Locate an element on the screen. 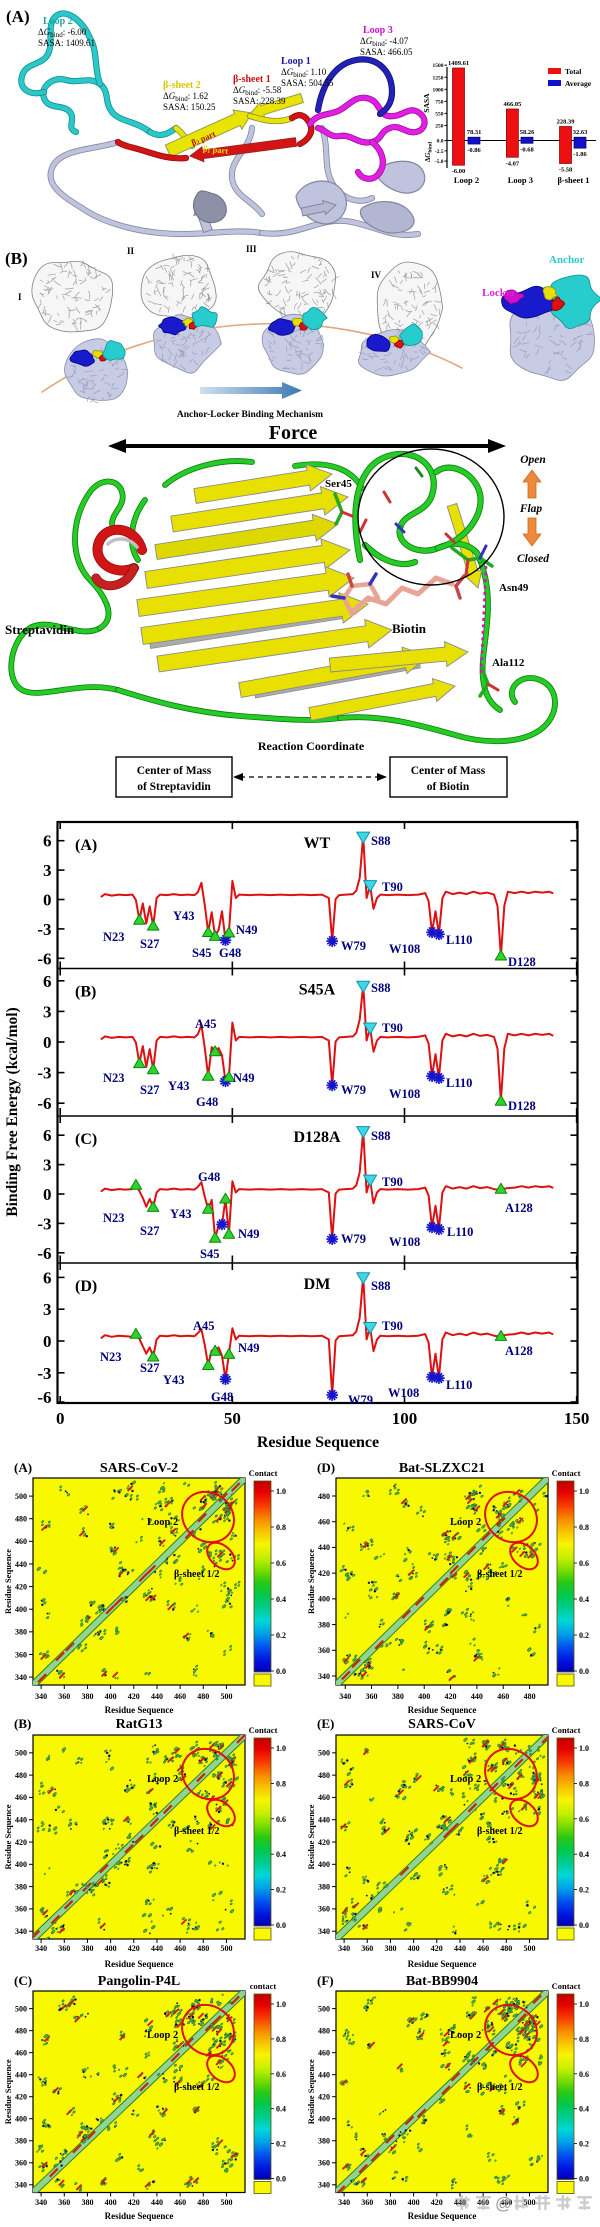 Image resolution: width=600 pixels, height=2227 pixels. svg-text: 0.4 is located at coordinates (281, 1599).